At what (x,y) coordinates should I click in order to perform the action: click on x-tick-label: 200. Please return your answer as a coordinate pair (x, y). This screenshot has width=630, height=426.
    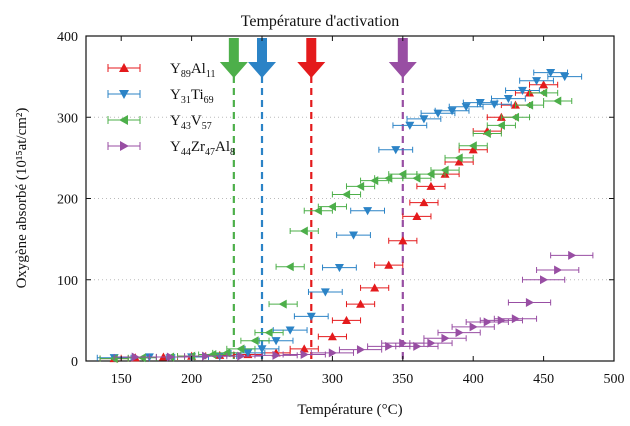
    Looking at the image, I should click on (191, 379).